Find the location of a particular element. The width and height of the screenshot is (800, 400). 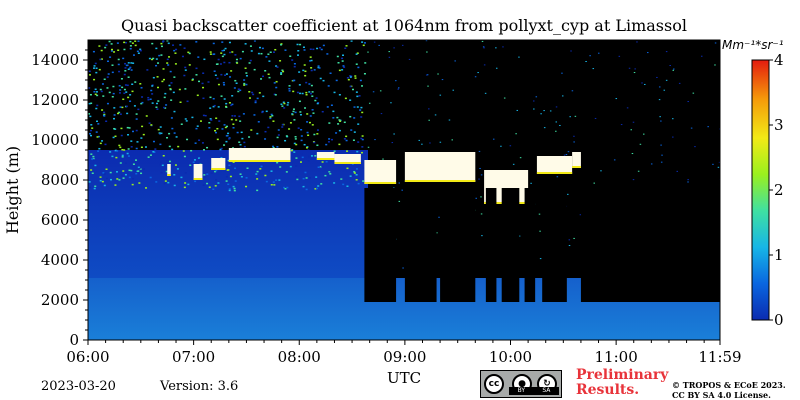

colorbar-gradient is located at coordinates (760, 190).